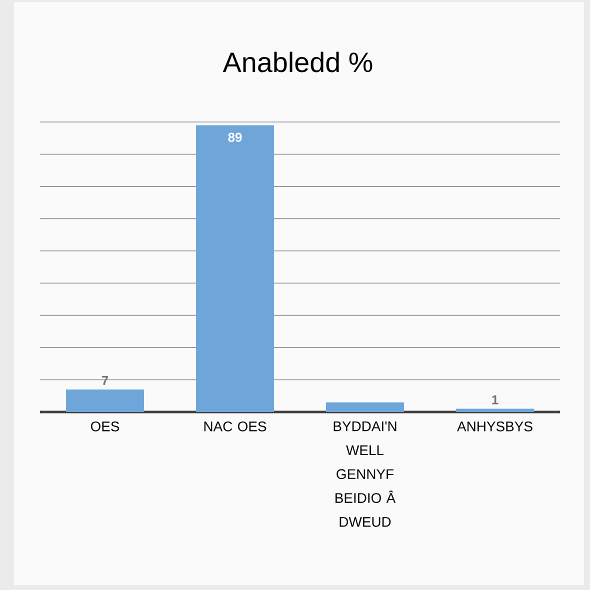  Describe the element at coordinates (235, 426) in the screenshot. I see `x-tick-label: NAC OES` at that location.